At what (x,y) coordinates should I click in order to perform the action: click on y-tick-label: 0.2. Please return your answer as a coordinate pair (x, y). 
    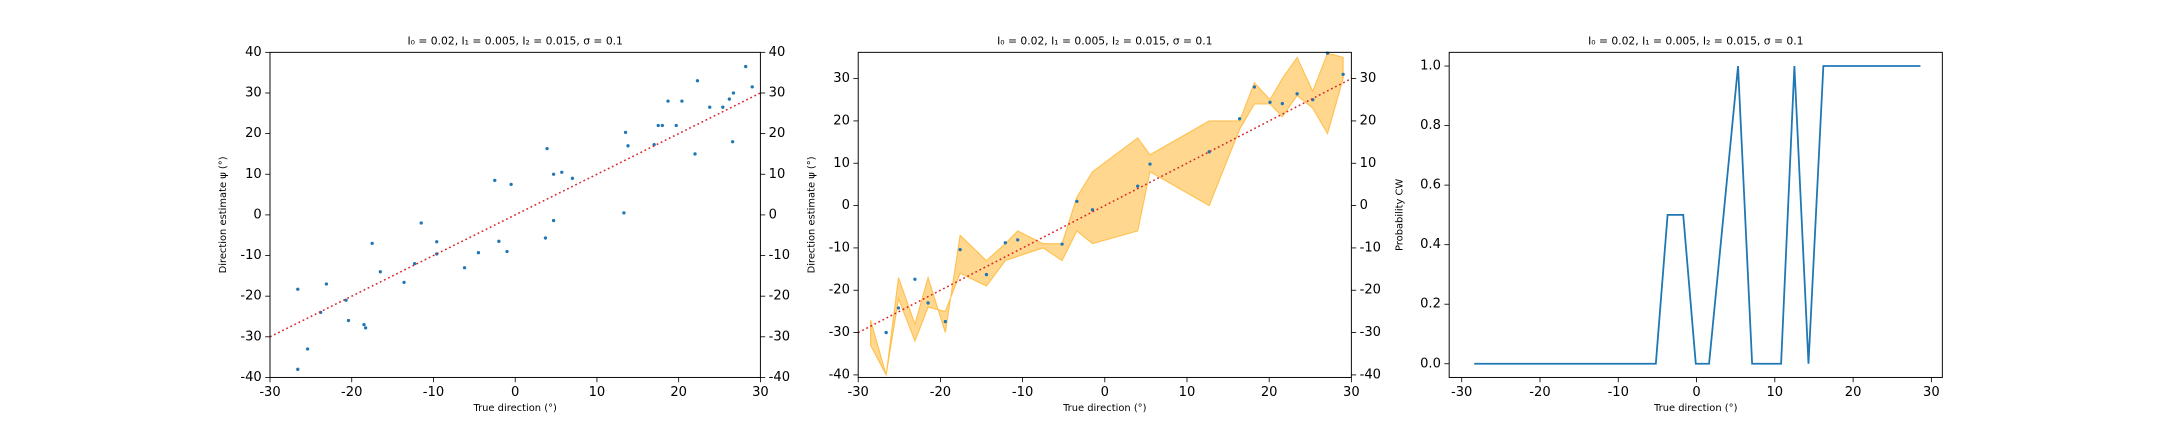
    Looking at the image, I should click on (1430, 304).